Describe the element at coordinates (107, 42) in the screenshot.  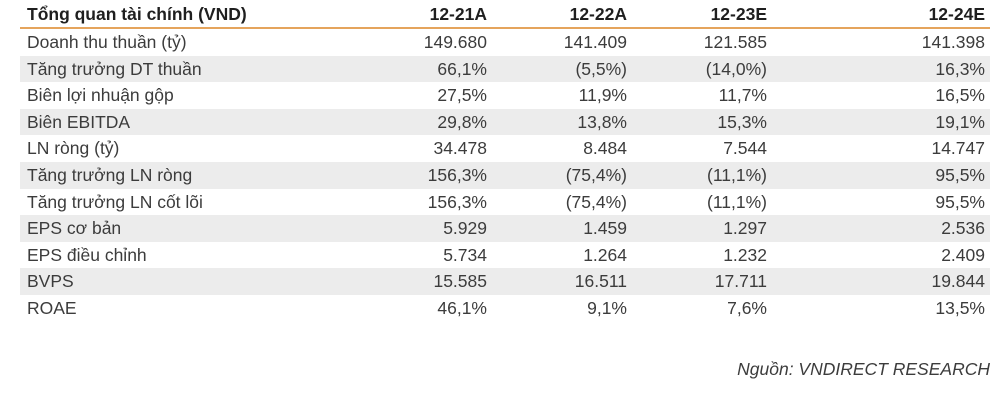
I see `row-label: Doanh thu thuần (tỷ)` at that location.